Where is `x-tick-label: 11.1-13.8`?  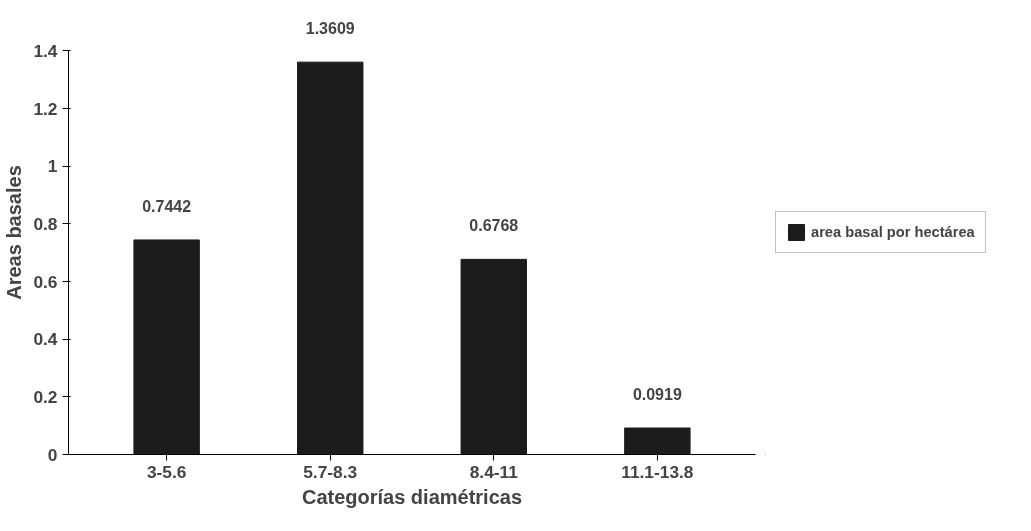 x-tick-label: 11.1-13.8 is located at coordinates (657, 471).